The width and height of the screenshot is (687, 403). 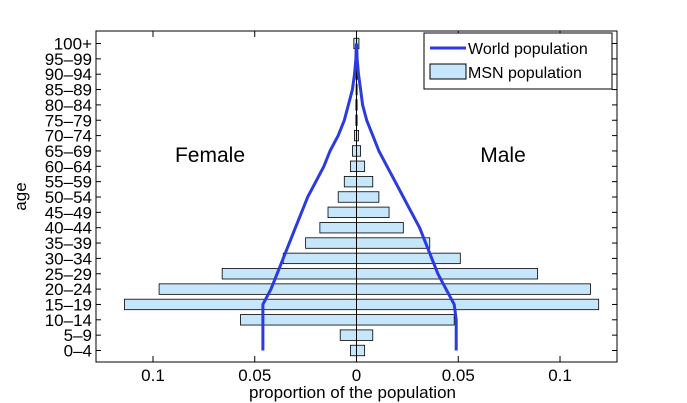 What do you see at coordinates (393, 243) in the screenshot?
I see `bar-male-35–39` at bounding box center [393, 243].